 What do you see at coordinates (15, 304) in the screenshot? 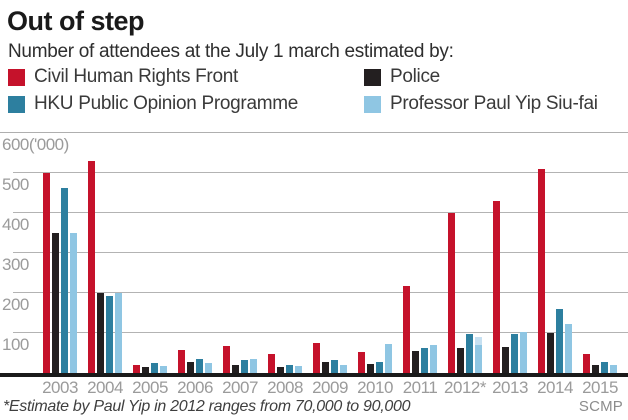
I see `y-axis-label-200: 200` at bounding box center [15, 304].